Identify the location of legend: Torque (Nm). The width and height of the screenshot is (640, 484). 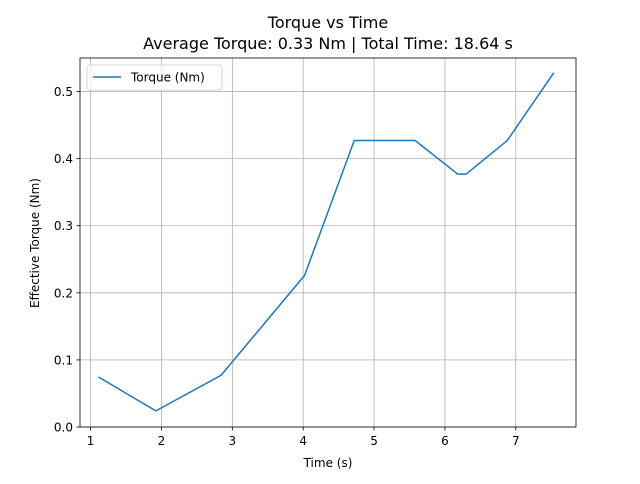
(154, 77).